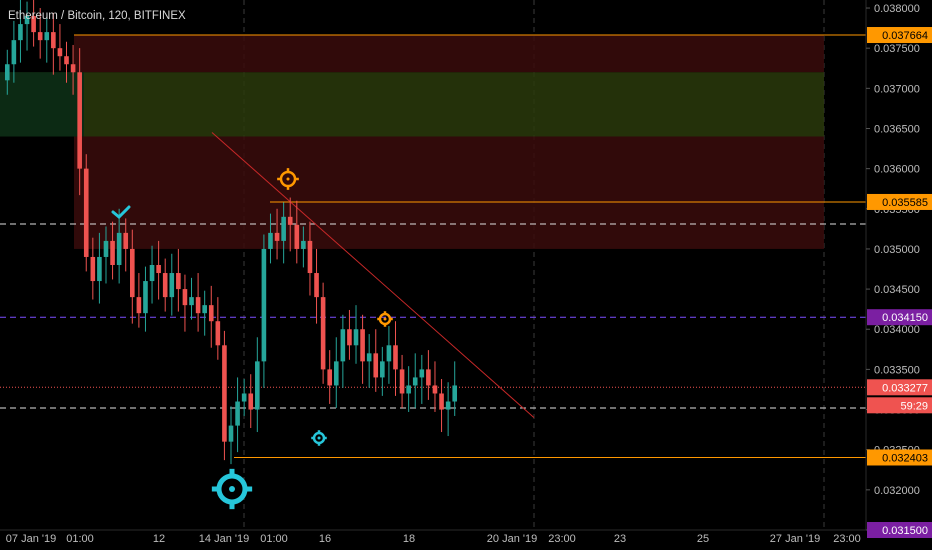  What do you see at coordinates (121, 212) in the screenshot?
I see `check-icon` at bounding box center [121, 212].